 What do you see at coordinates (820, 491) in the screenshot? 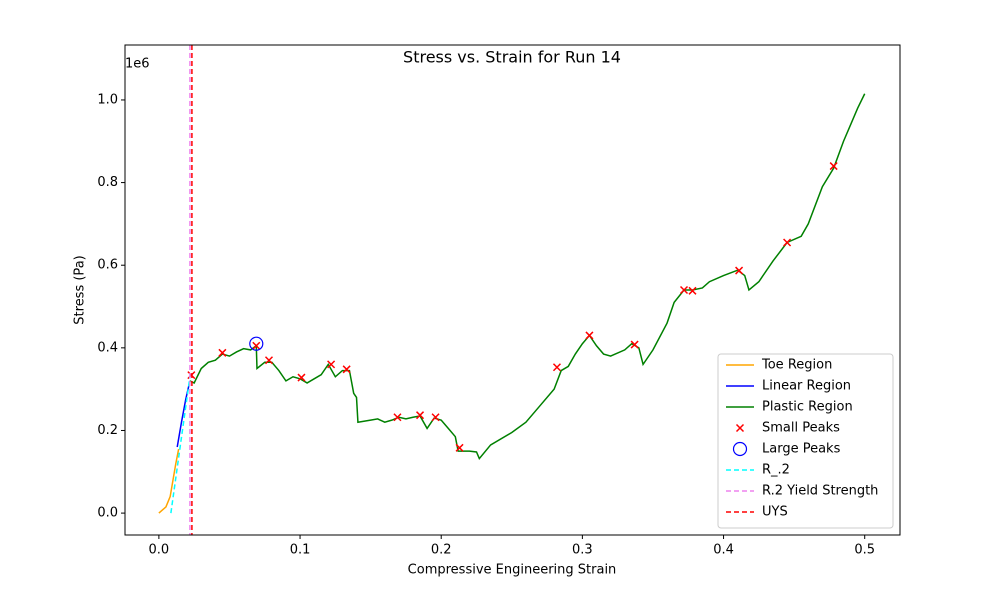
I see `legend-label: R.2 Yield Strength` at bounding box center [820, 491].